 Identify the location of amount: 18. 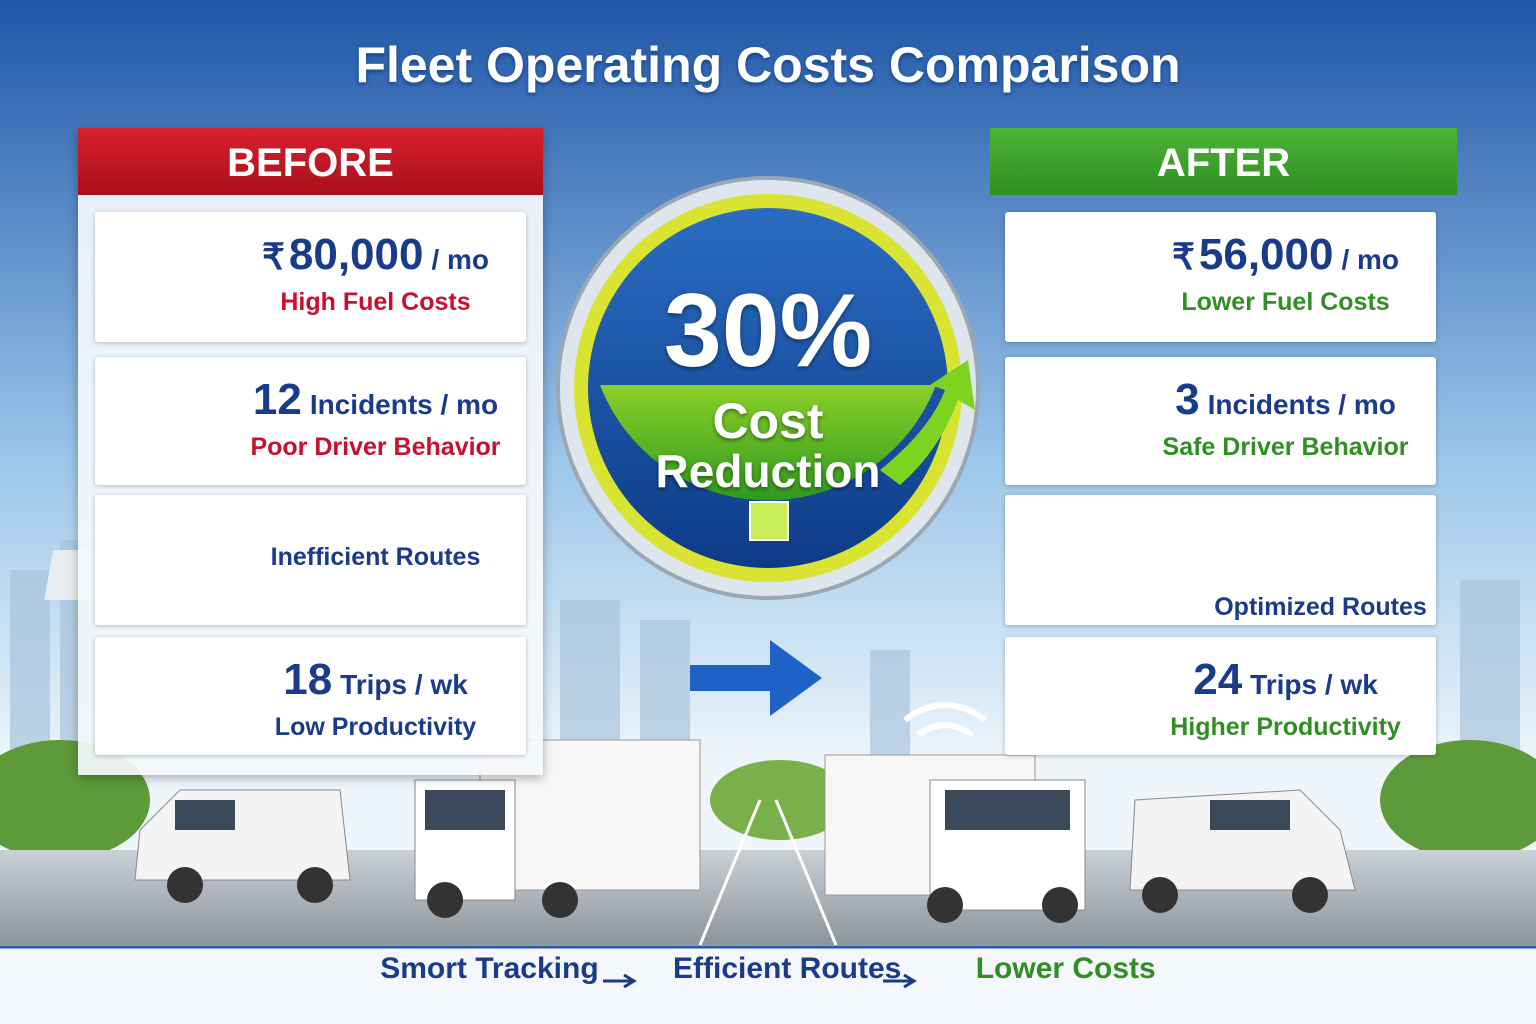
(308, 679).